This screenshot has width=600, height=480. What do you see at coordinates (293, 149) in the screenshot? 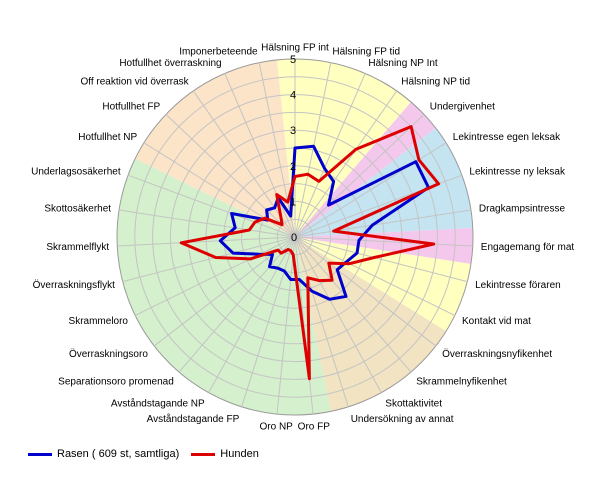
I see `radial-tick-labels: 1 2 3 4 5 0` at bounding box center [293, 149].